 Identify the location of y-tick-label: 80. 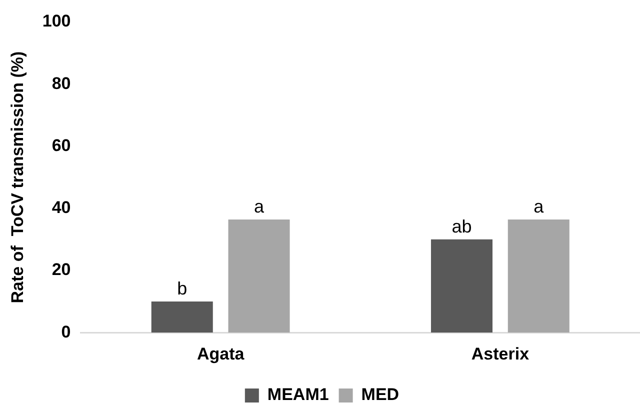
(61, 83).